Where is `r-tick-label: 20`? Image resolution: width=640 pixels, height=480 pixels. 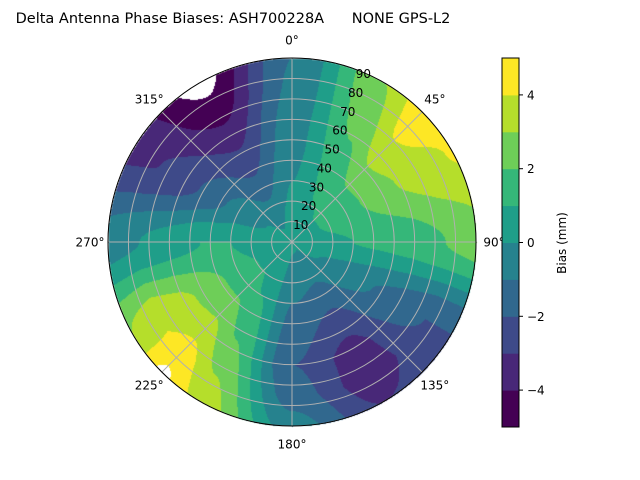 r-tick-label: 20 is located at coordinates (308, 206).